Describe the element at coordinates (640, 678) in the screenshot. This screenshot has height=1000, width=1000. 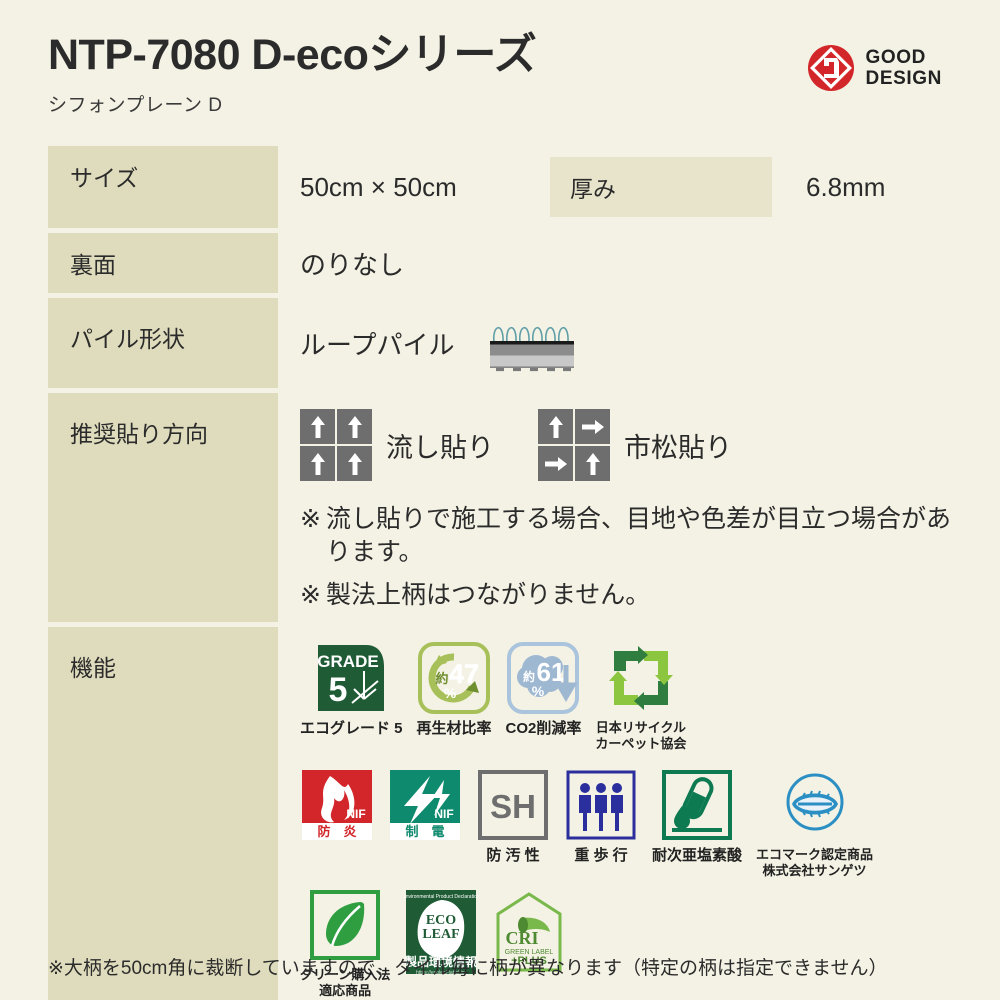
I see `recycle-arrows-icon` at that location.